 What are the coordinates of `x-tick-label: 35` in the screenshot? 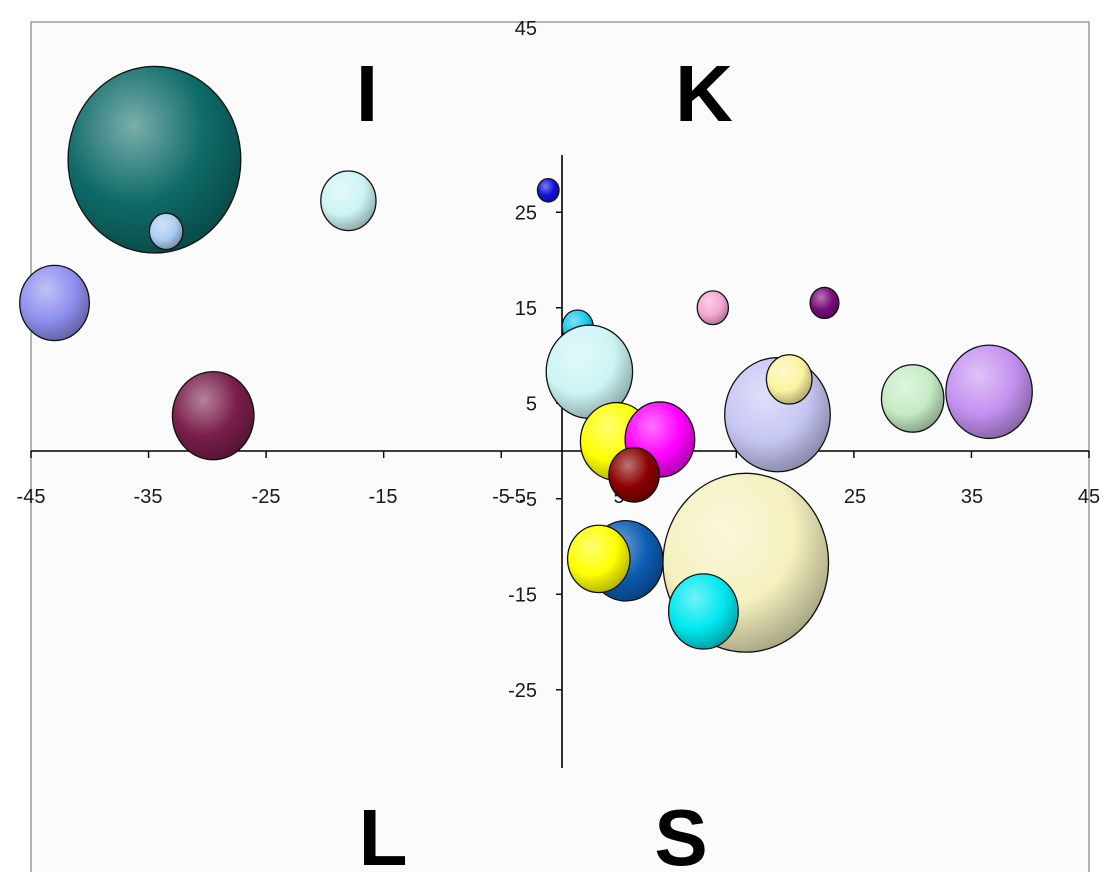 It's located at (972, 497).